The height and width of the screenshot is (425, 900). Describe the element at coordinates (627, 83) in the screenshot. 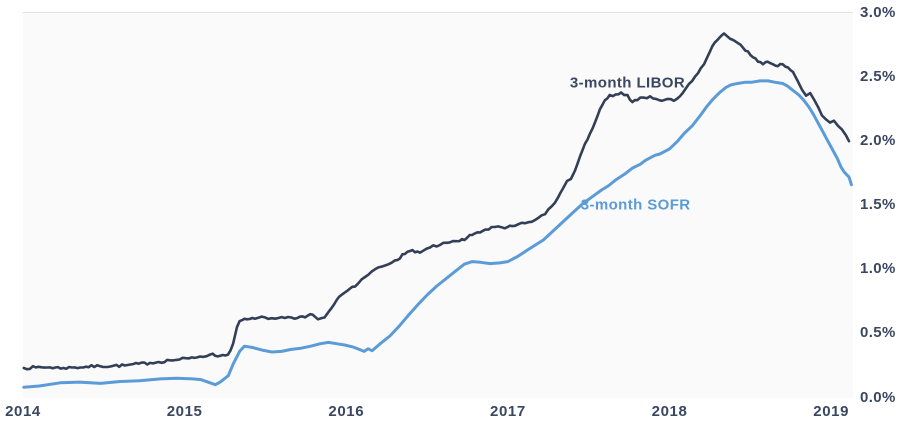

I see `libor-label: 3-month LIBOR` at that location.